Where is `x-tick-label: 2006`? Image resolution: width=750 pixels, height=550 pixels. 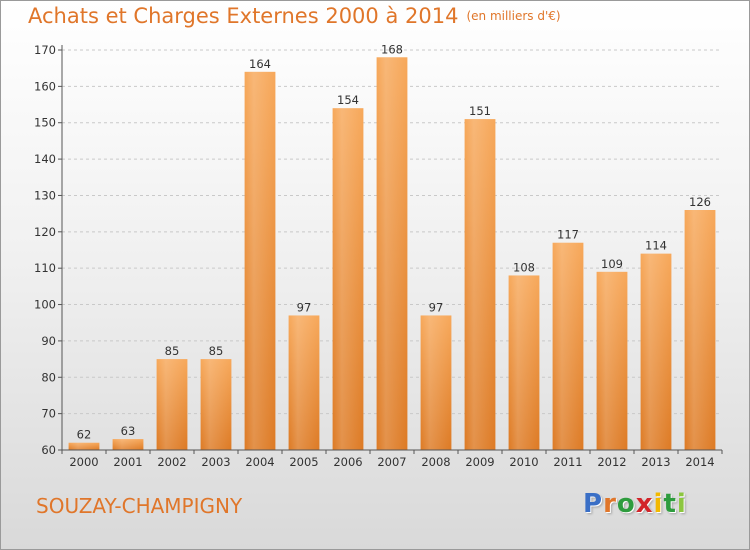 x-tick-label: 2006 is located at coordinates (347, 462).